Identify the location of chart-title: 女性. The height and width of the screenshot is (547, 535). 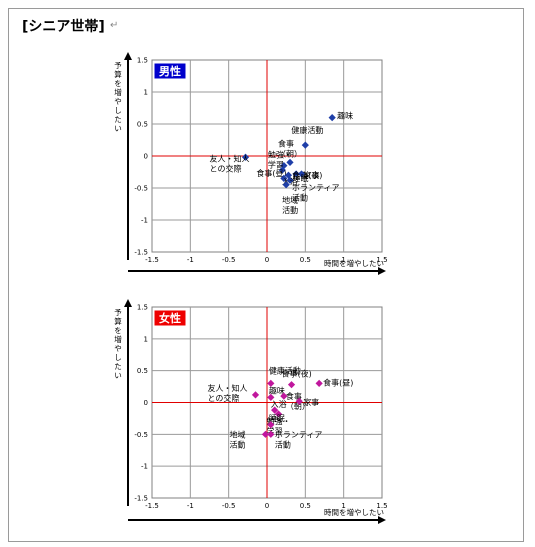
(170, 318).